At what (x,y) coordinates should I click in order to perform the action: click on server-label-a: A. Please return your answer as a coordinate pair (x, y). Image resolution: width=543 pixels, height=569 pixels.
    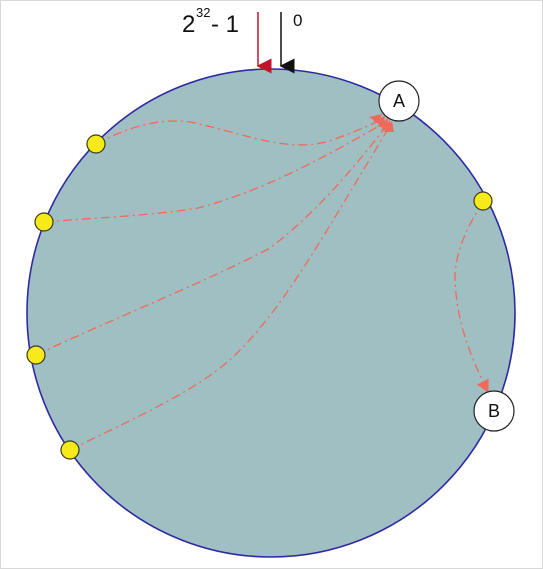
    Looking at the image, I should click on (399, 101).